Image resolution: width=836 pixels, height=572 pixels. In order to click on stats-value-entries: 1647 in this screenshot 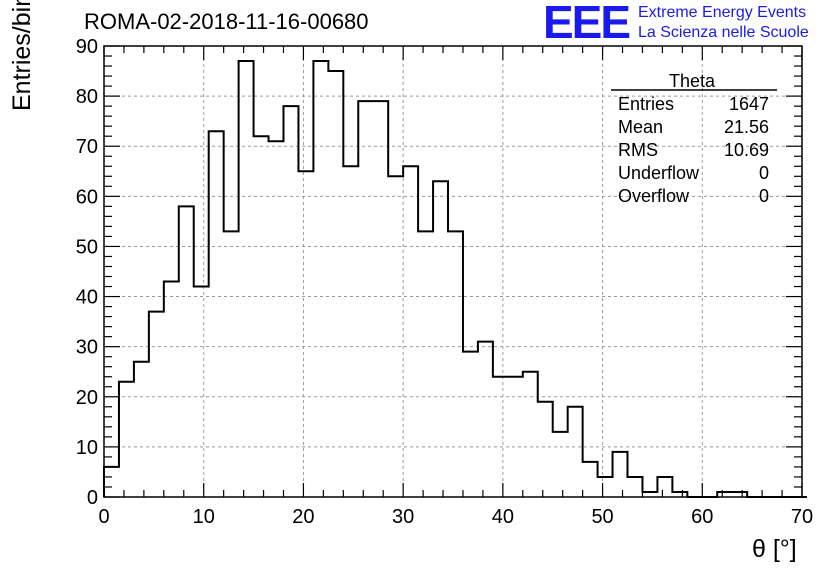, I will do `click(749, 104)`.